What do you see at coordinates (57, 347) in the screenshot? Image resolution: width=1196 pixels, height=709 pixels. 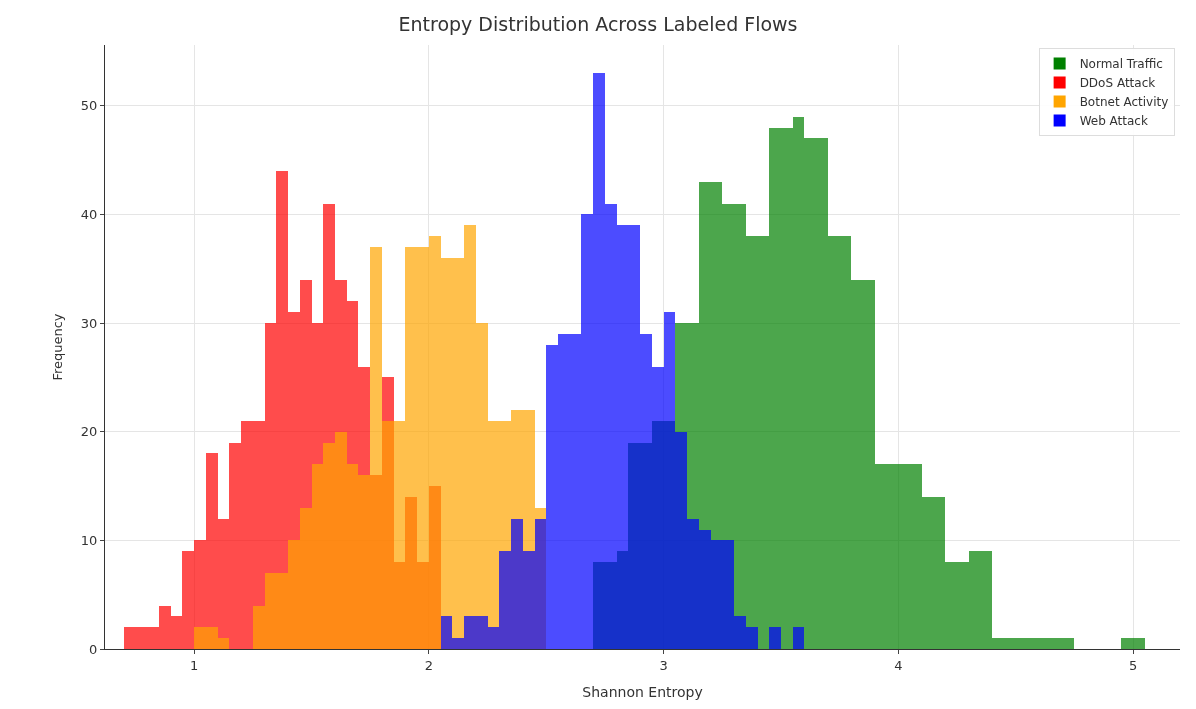 I see `y-axis-title: Frequency` at bounding box center [57, 347].